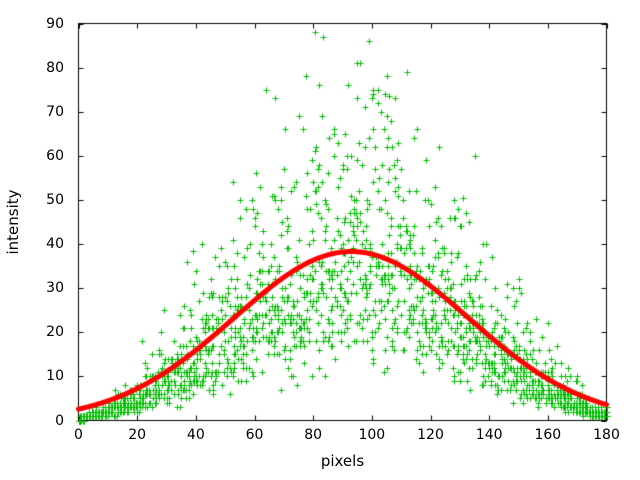 This screenshot has width=640, height=480. Describe the element at coordinates (55, 111) in the screenshot. I see `y-tick-label: 70` at that location.